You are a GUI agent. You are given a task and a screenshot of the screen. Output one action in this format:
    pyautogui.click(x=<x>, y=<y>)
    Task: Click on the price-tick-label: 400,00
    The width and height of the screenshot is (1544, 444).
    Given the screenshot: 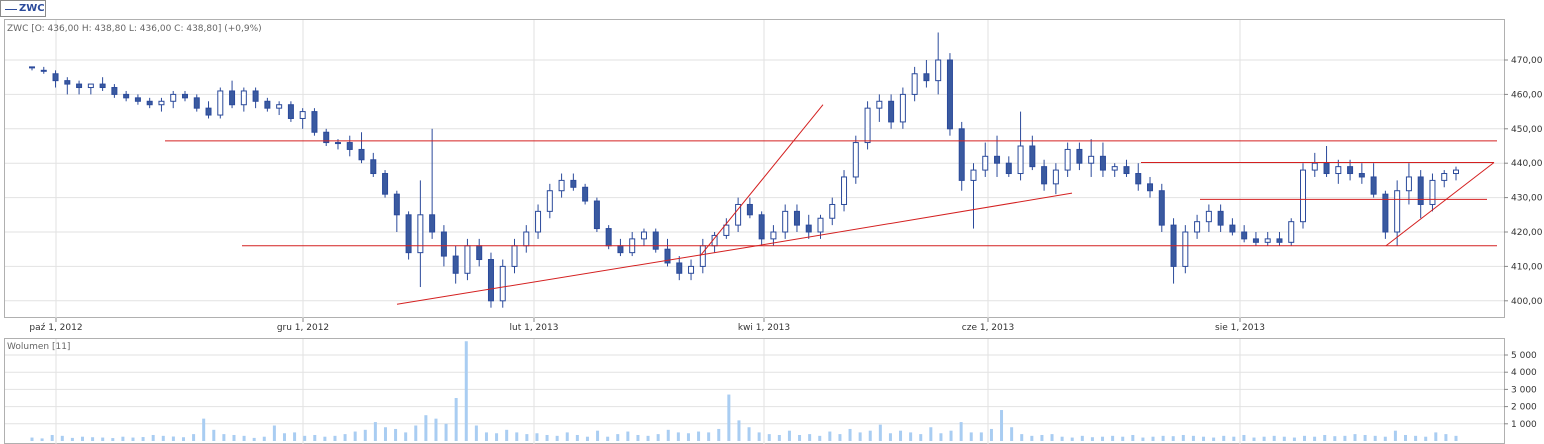 What is the action you would take?
    pyautogui.click(x=1527, y=302)
    